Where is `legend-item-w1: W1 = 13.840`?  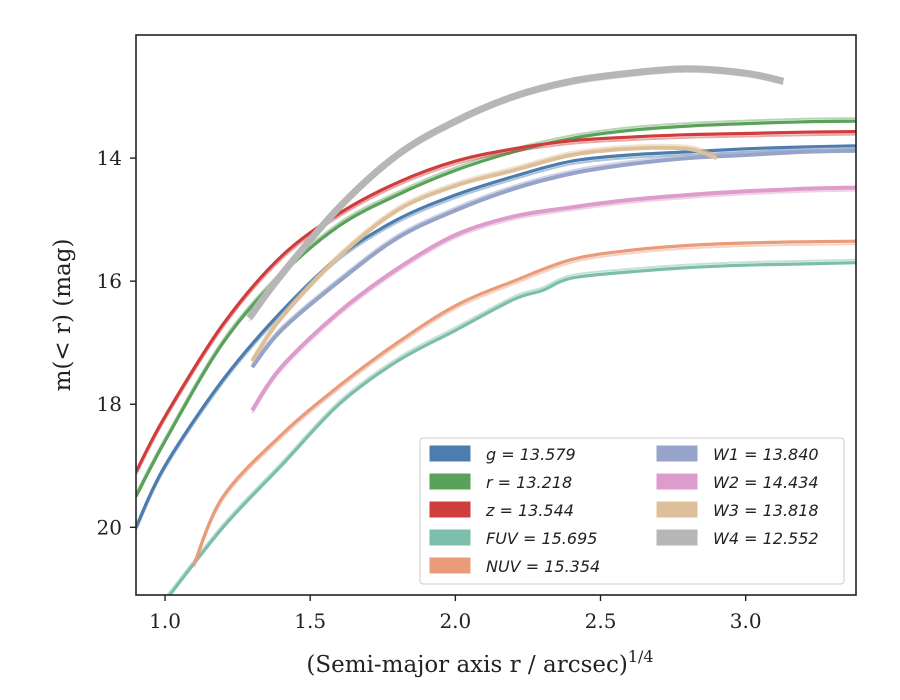
legend-item-w1: W1 = 13.840 is located at coordinates (737, 454).